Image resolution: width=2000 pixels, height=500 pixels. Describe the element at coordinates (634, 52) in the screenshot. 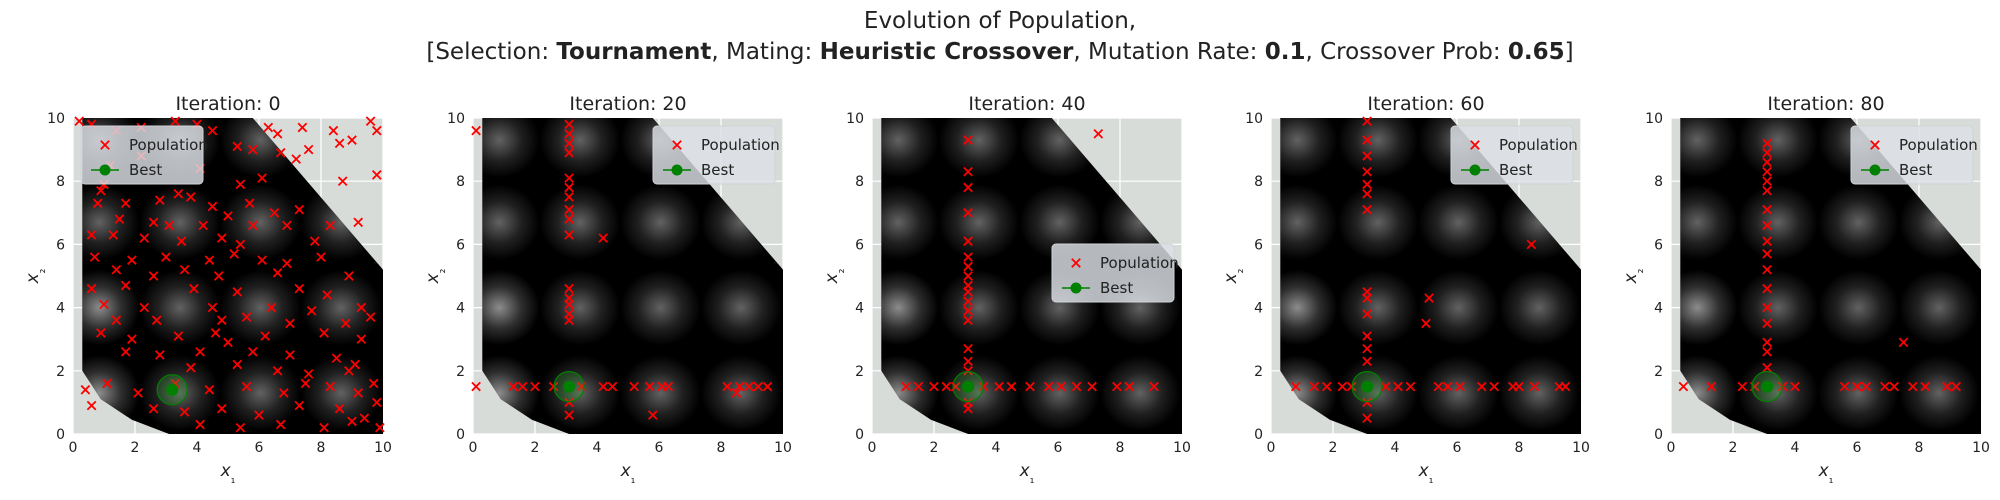

I see `subtitle-selection: Tournament` at that location.